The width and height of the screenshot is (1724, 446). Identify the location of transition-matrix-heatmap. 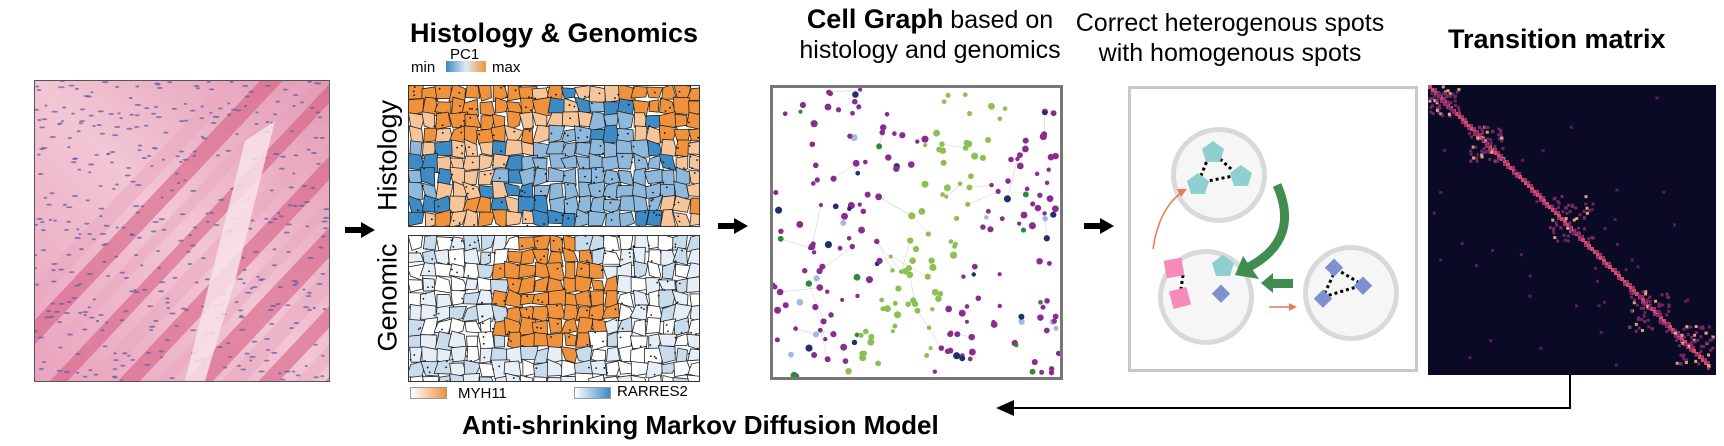
(1572, 230).